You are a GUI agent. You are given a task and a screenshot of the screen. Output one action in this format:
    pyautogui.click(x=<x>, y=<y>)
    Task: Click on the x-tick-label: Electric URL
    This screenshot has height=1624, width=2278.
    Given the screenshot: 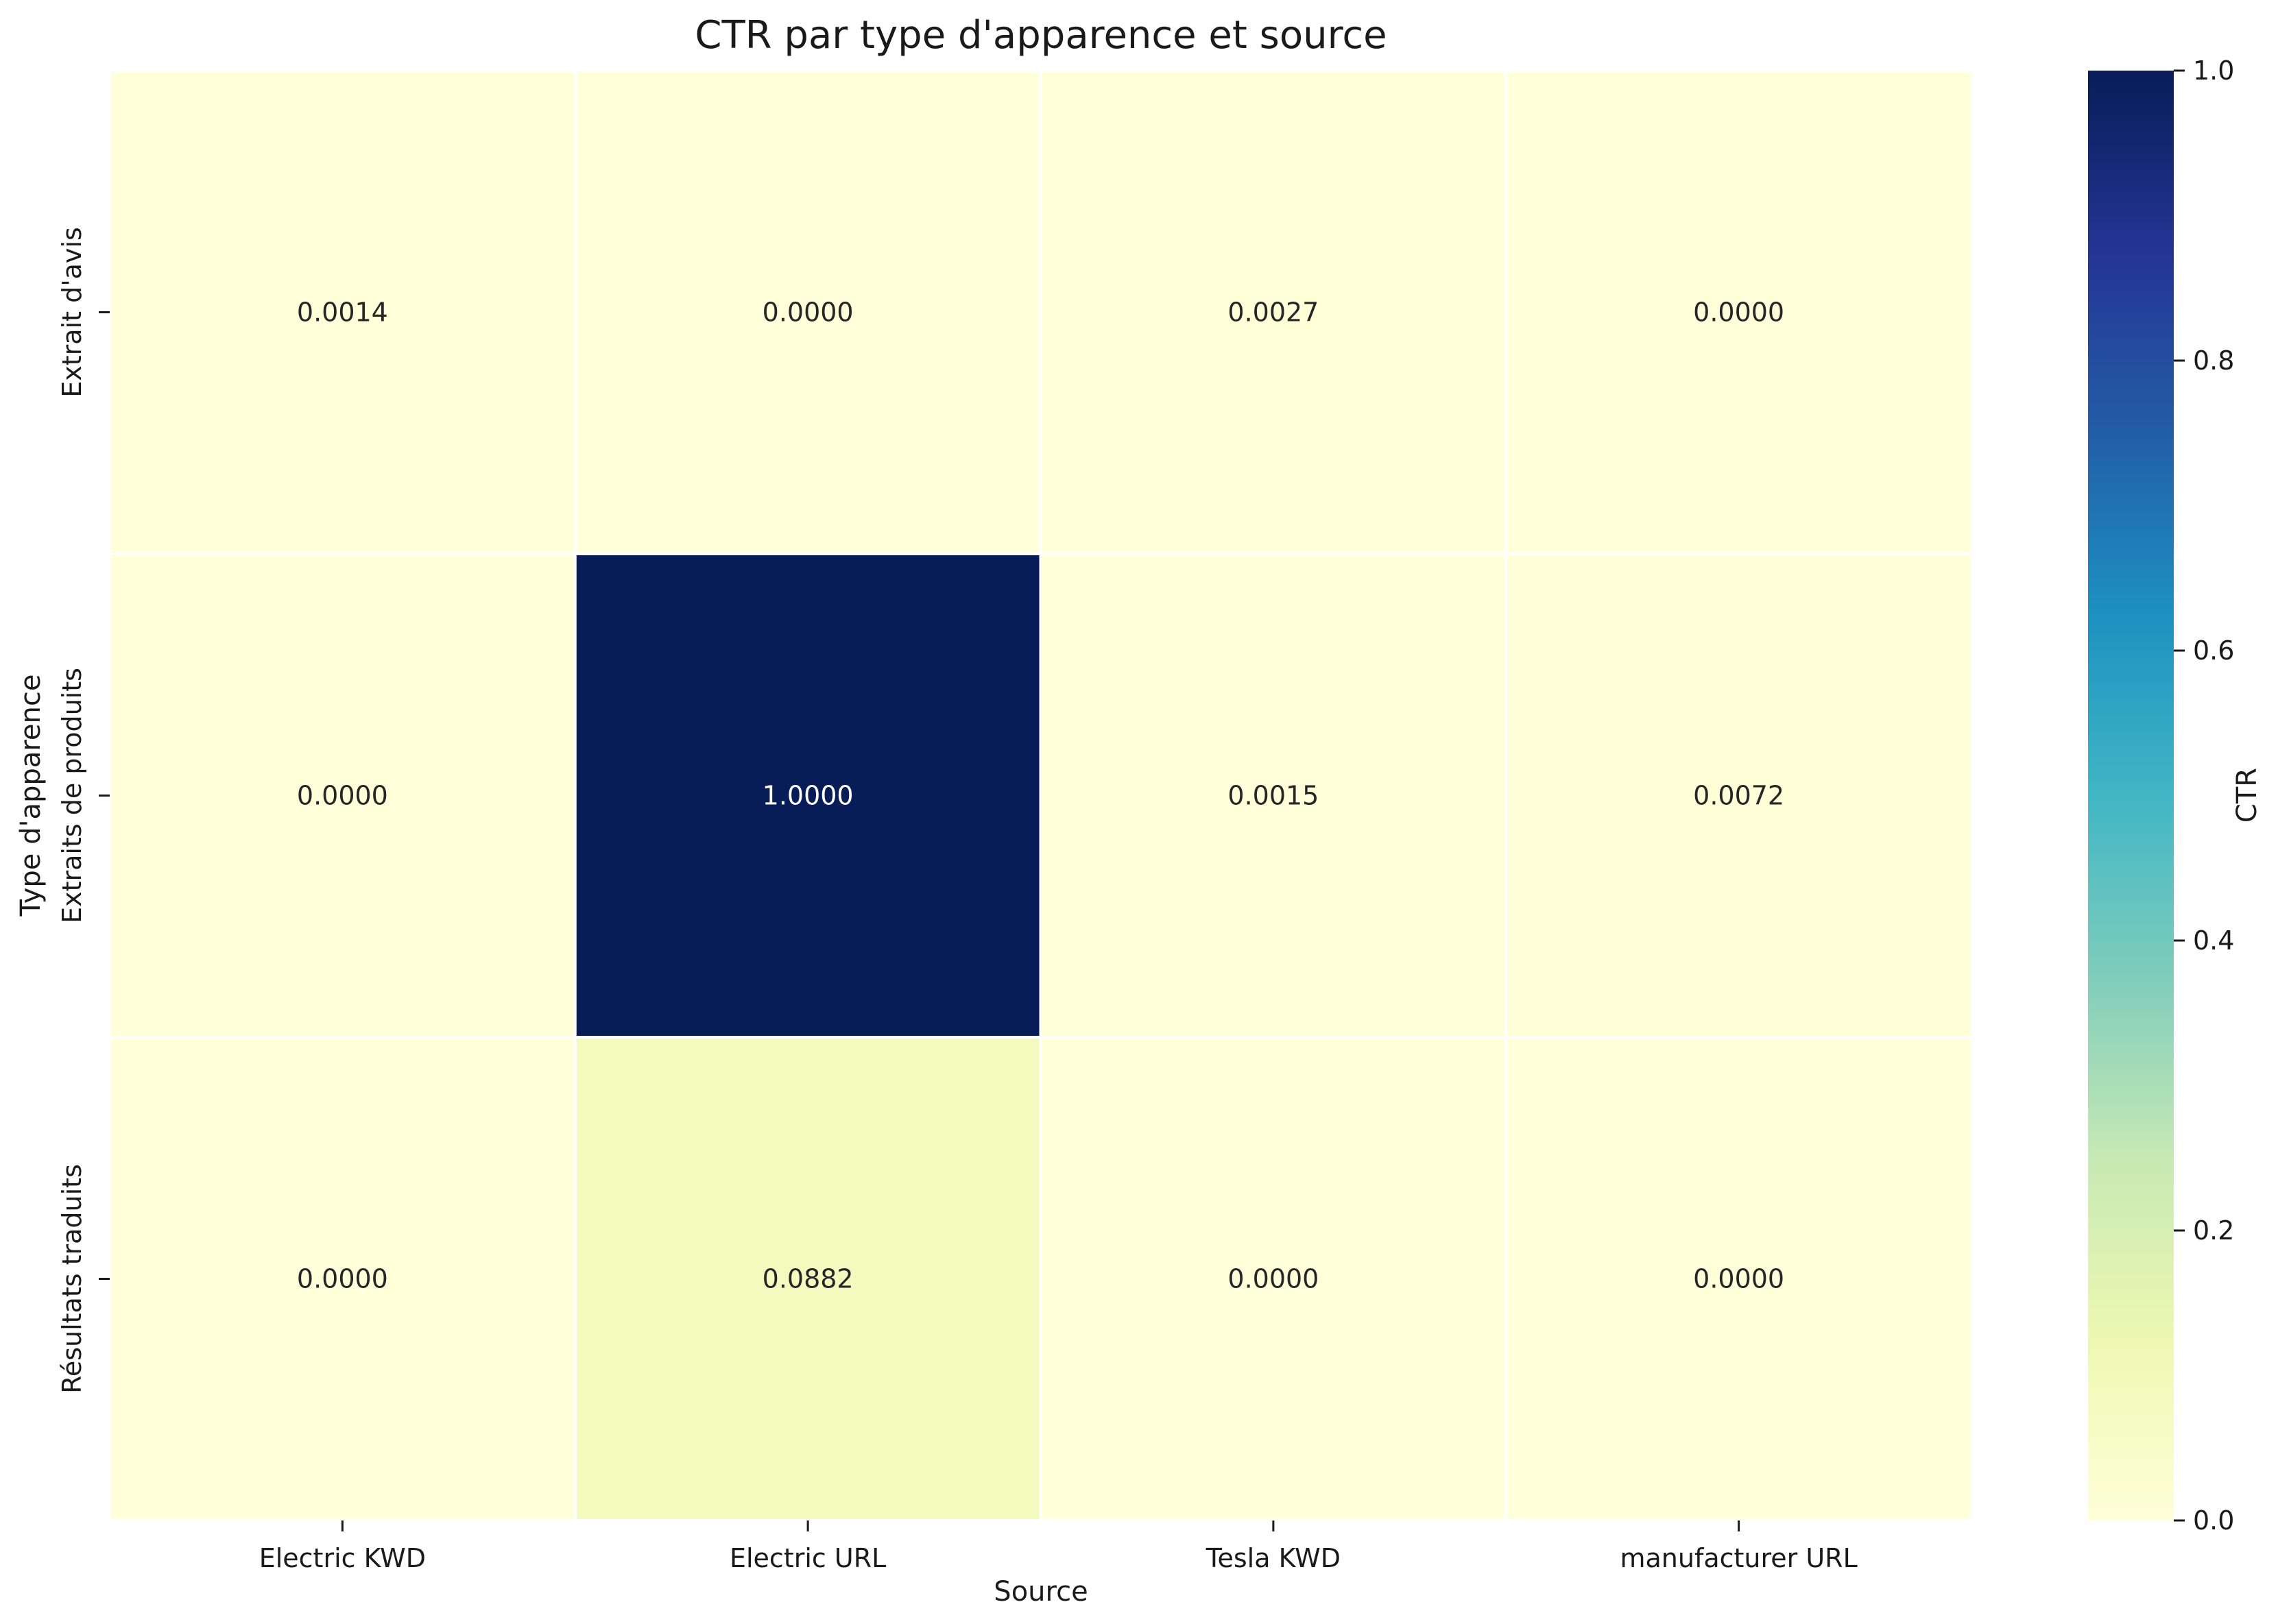 What is the action you would take?
    pyautogui.click(x=808, y=1558)
    